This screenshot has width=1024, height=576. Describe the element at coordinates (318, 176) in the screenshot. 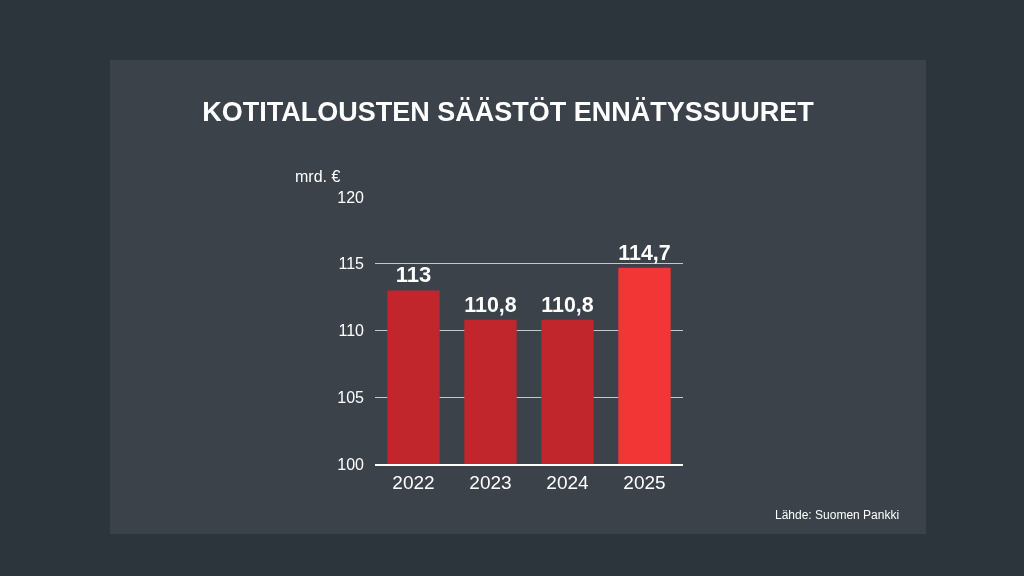

I see `y-axis-title: mrd. €` at that location.